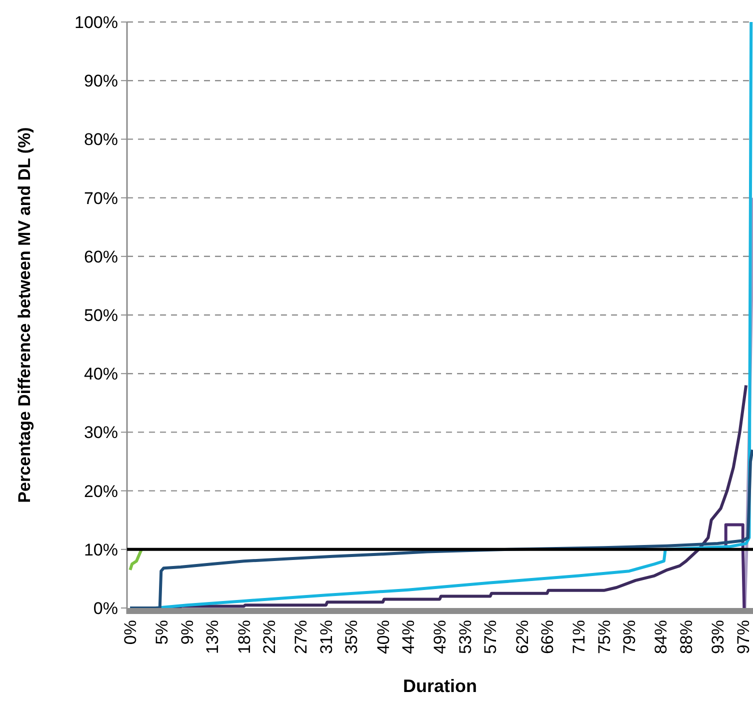 This screenshot has width=753, height=703. What do you see at coordinates (718, 637) in the screenshot?
I see `x-tick-label: 93%` at bounding box center [718, 637].